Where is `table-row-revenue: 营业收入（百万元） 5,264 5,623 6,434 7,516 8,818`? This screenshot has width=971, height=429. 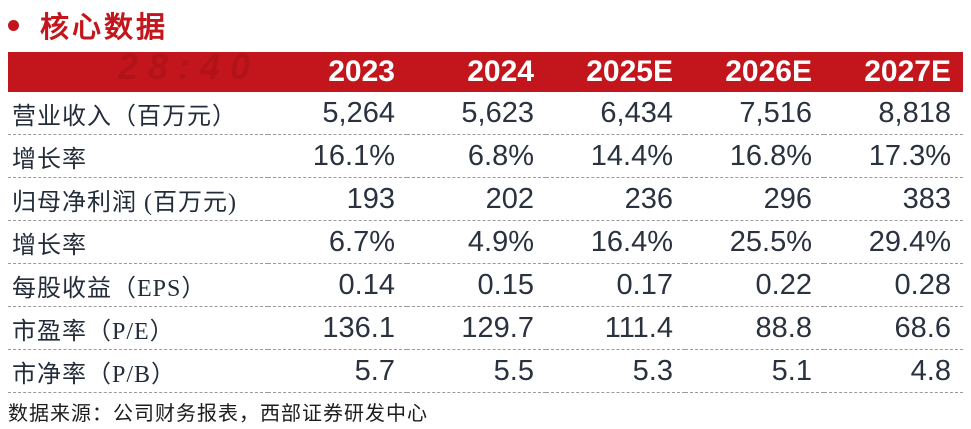
table-row-revenue: 营业收入（百万元） 5,264 5,623 6,434 7,516 8,818 is located at coordinates (485, 113).